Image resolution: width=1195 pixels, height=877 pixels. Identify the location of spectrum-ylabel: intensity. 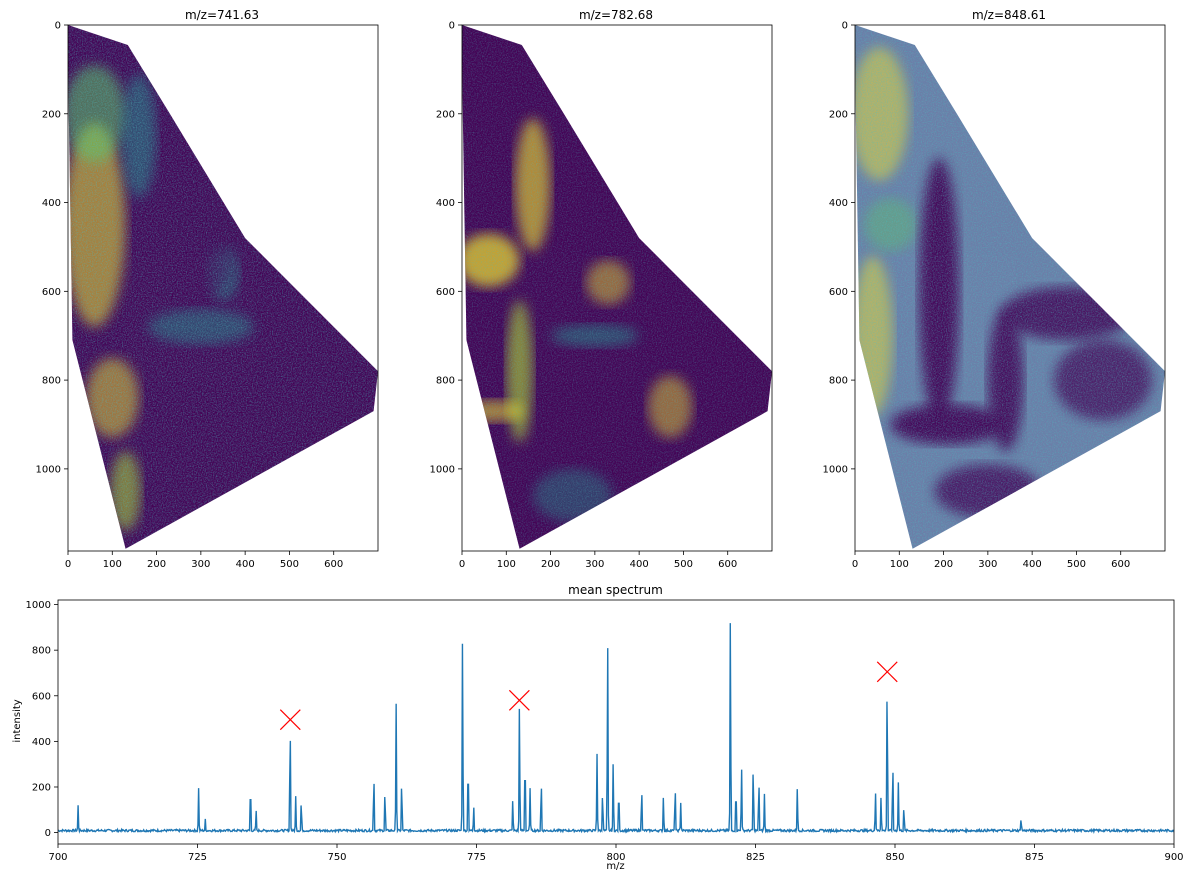
(17, 720).